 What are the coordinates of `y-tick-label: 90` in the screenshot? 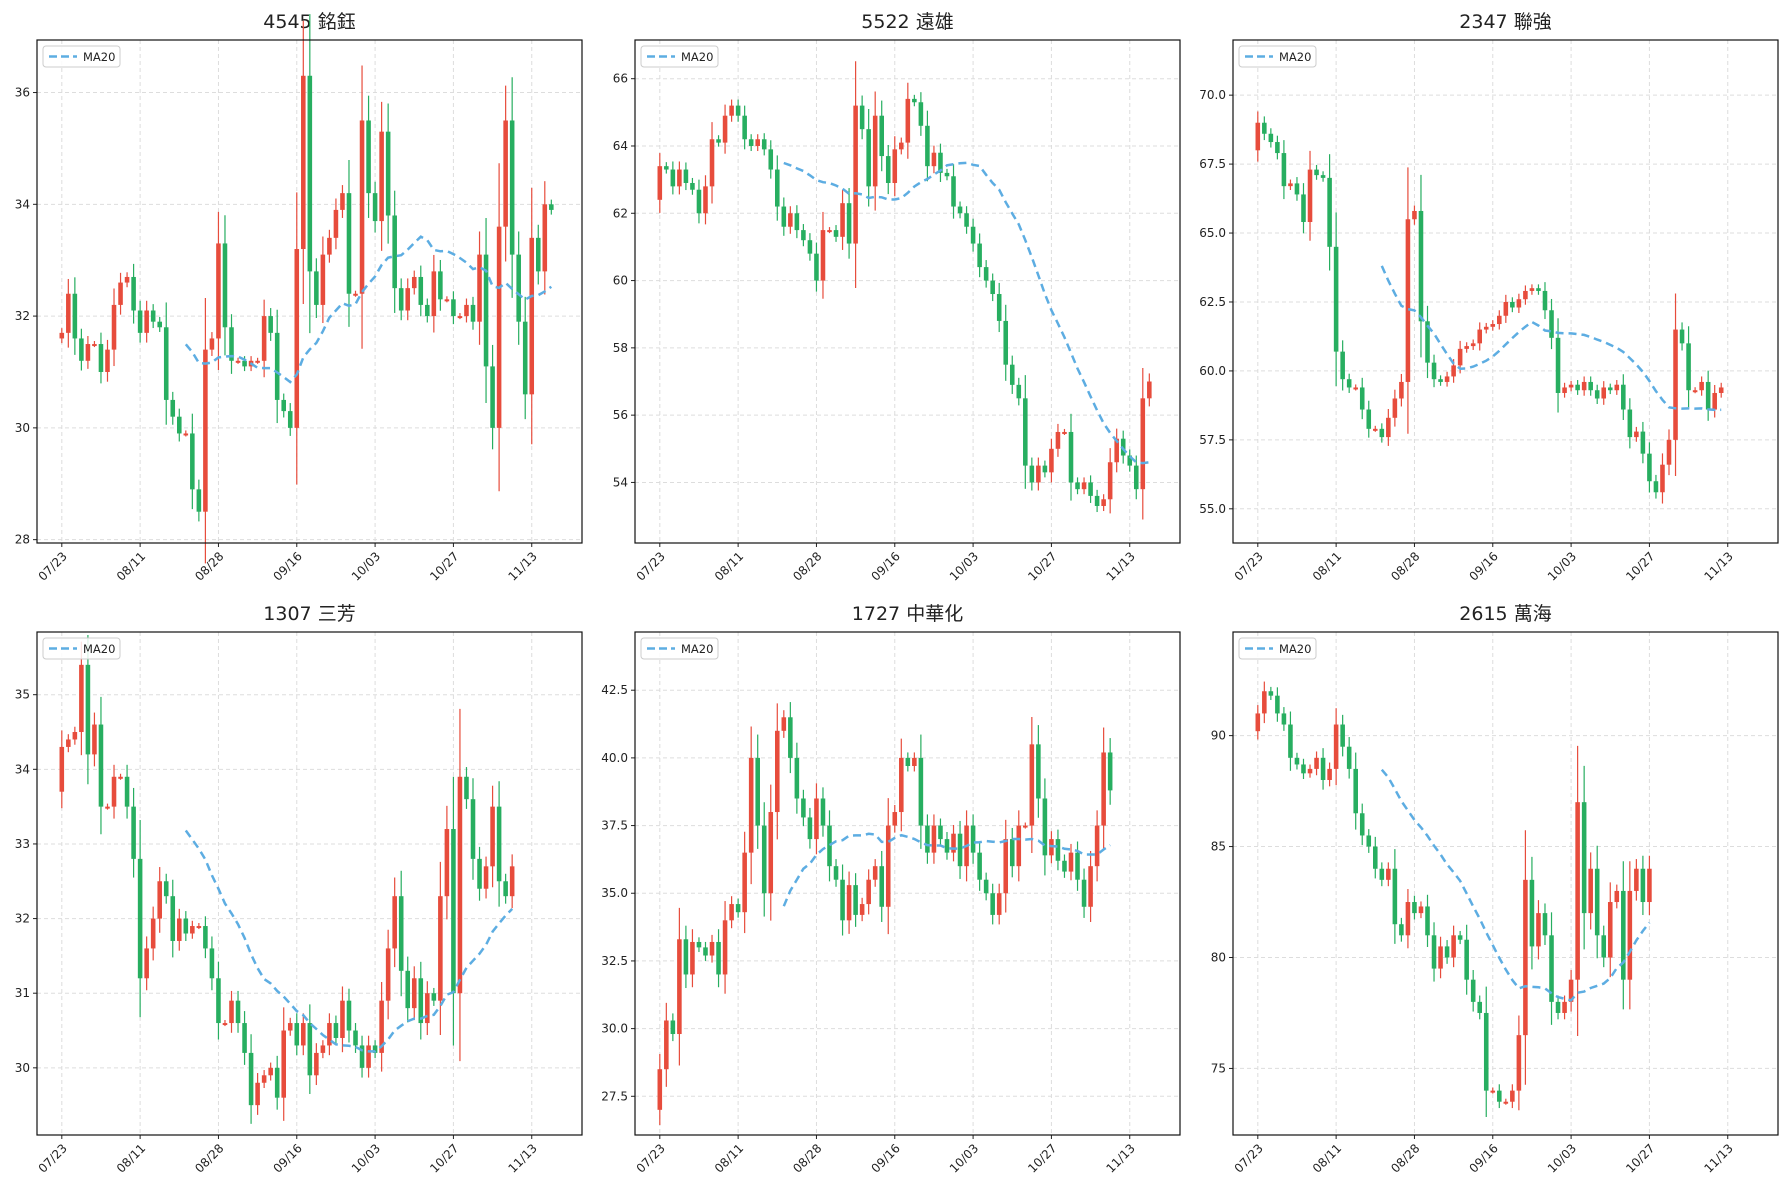 It's located at (1218, 736).